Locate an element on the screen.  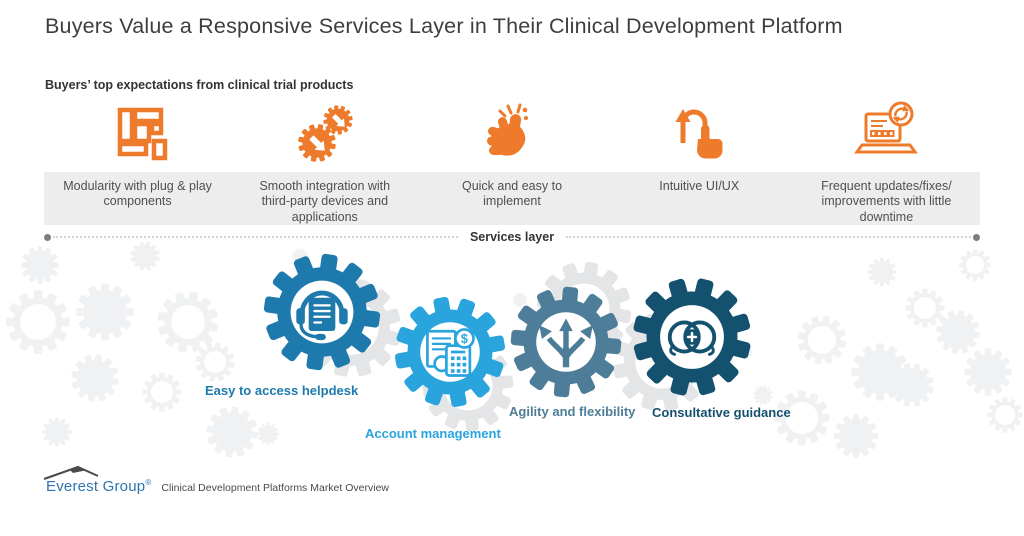
helpdesk-gear is located at coordinates (322, 312).